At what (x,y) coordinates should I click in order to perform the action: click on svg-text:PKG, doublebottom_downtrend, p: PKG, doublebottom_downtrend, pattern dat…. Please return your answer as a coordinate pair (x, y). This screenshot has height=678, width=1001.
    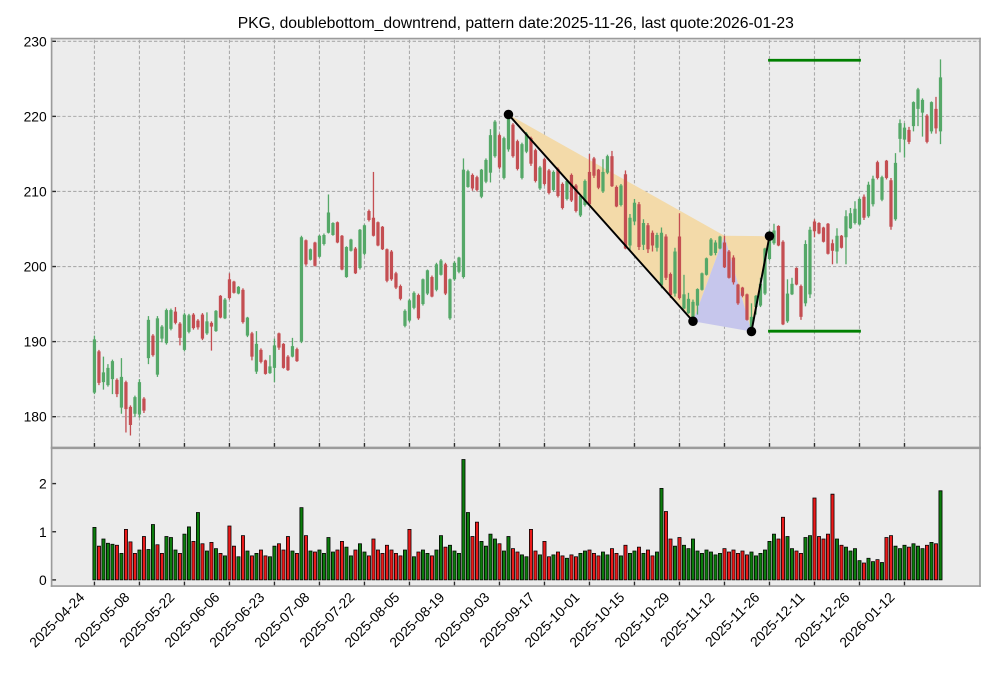
    Looking at the image, I should click on (516, 23).